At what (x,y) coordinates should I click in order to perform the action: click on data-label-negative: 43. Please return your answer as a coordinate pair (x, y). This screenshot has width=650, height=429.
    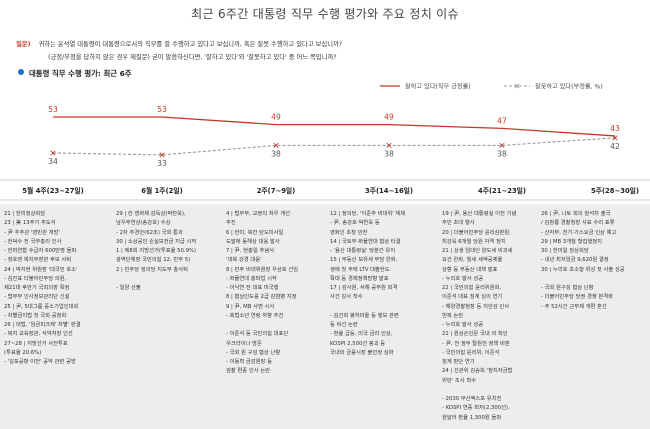
    Looking at the image, I should click on (615, 128).